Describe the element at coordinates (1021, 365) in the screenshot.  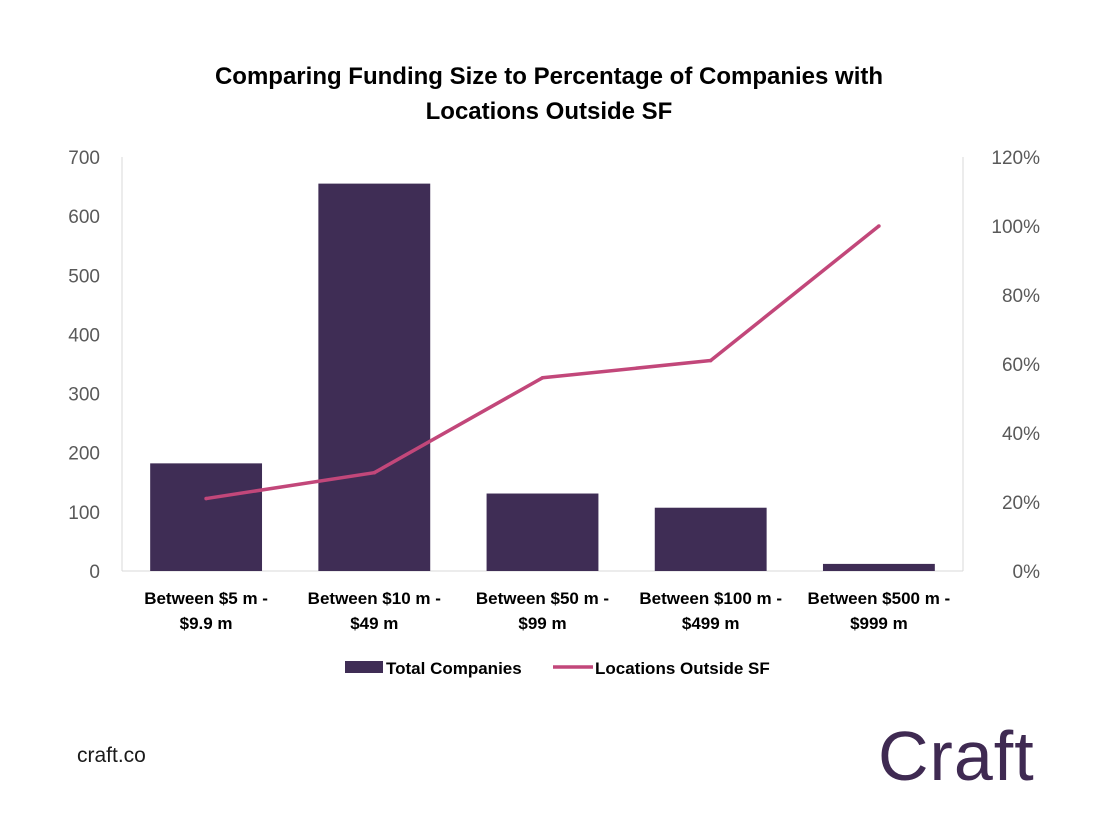
I see `y-right-tick-label: 60%` at that location.